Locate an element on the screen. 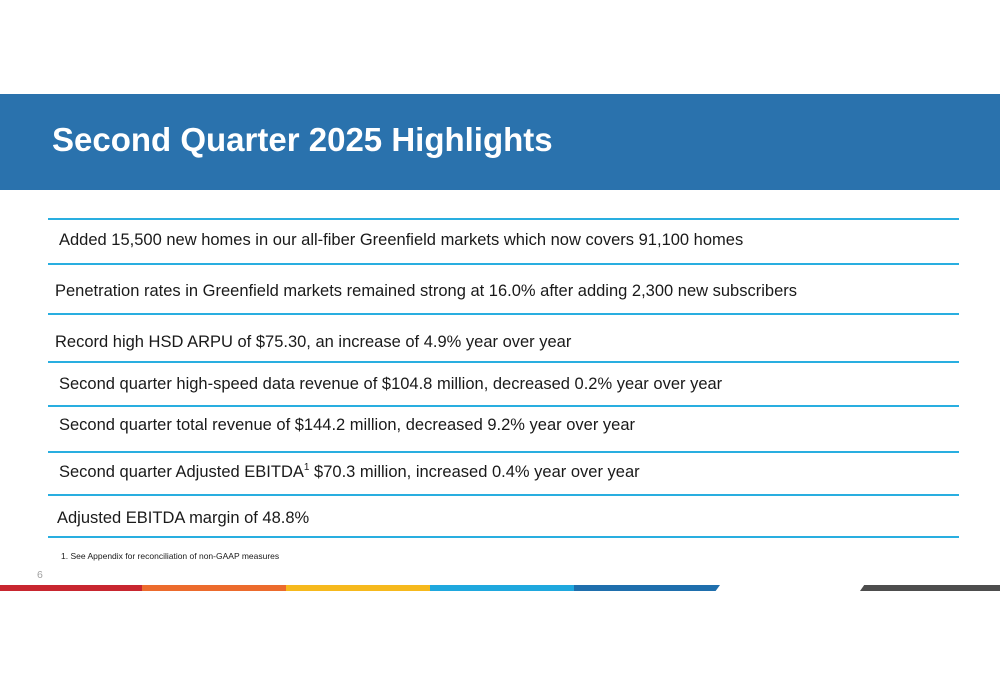  footnote-marker: 1 is located at coordinates (306, 467).